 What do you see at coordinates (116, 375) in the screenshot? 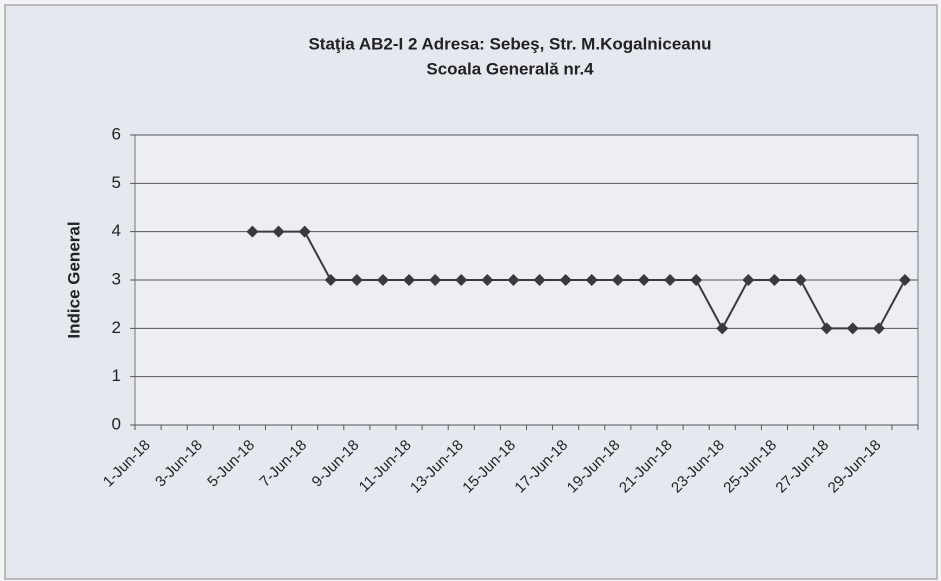
I see `y-tick-label: 1` at bounding box center [116, 375].